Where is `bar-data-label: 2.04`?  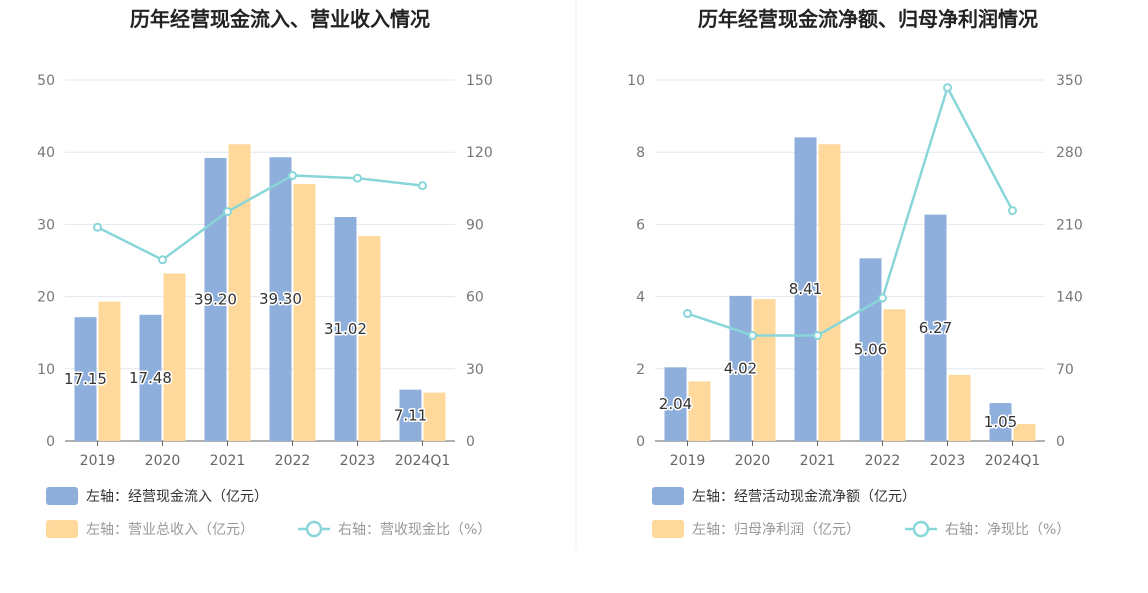
bar-data-label: 2.04 is located at coordinates (675, 404).